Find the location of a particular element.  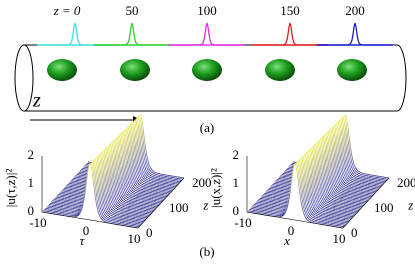

z-value-label: 100 is located at coordinates (207, 10).